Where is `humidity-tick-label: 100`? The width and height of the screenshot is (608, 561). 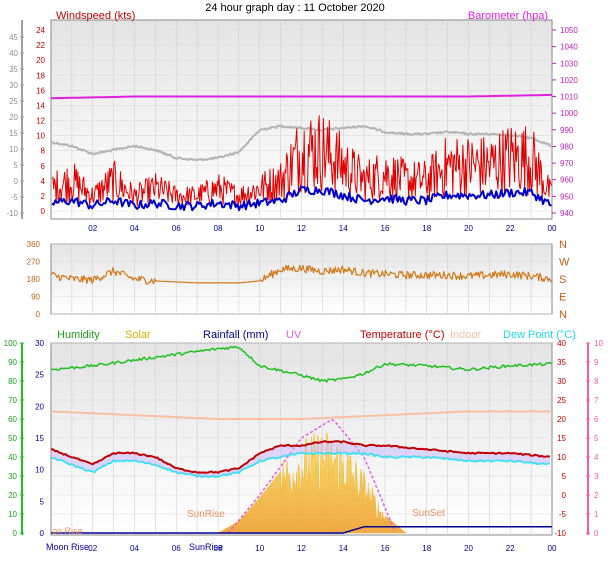
humidity-tick-label: 100 is located at coordinates (11, 343).